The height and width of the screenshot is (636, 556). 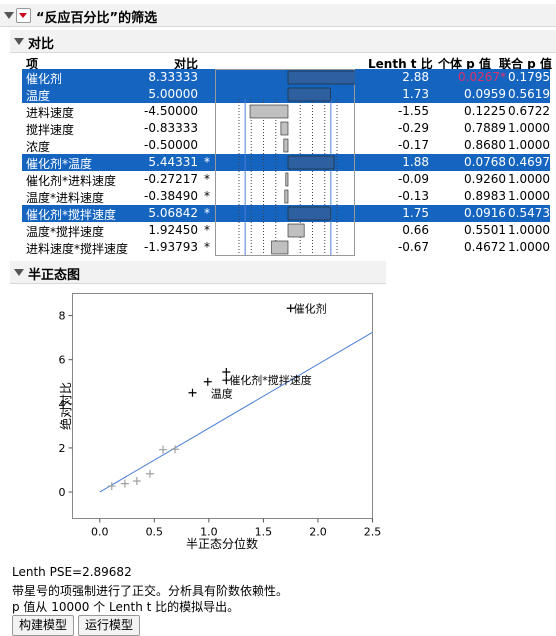 What do you see at coordinates (186, 64) in the screenshot?
I see `col-header-contrast: 对比` at bounding box center [186, 64].